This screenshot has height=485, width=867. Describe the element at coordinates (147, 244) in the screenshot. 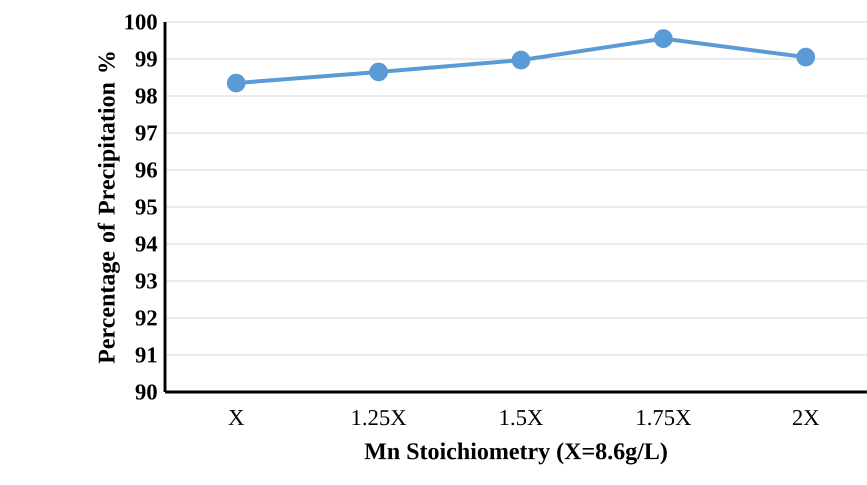

I see `y-tick-label: 94` at that location.